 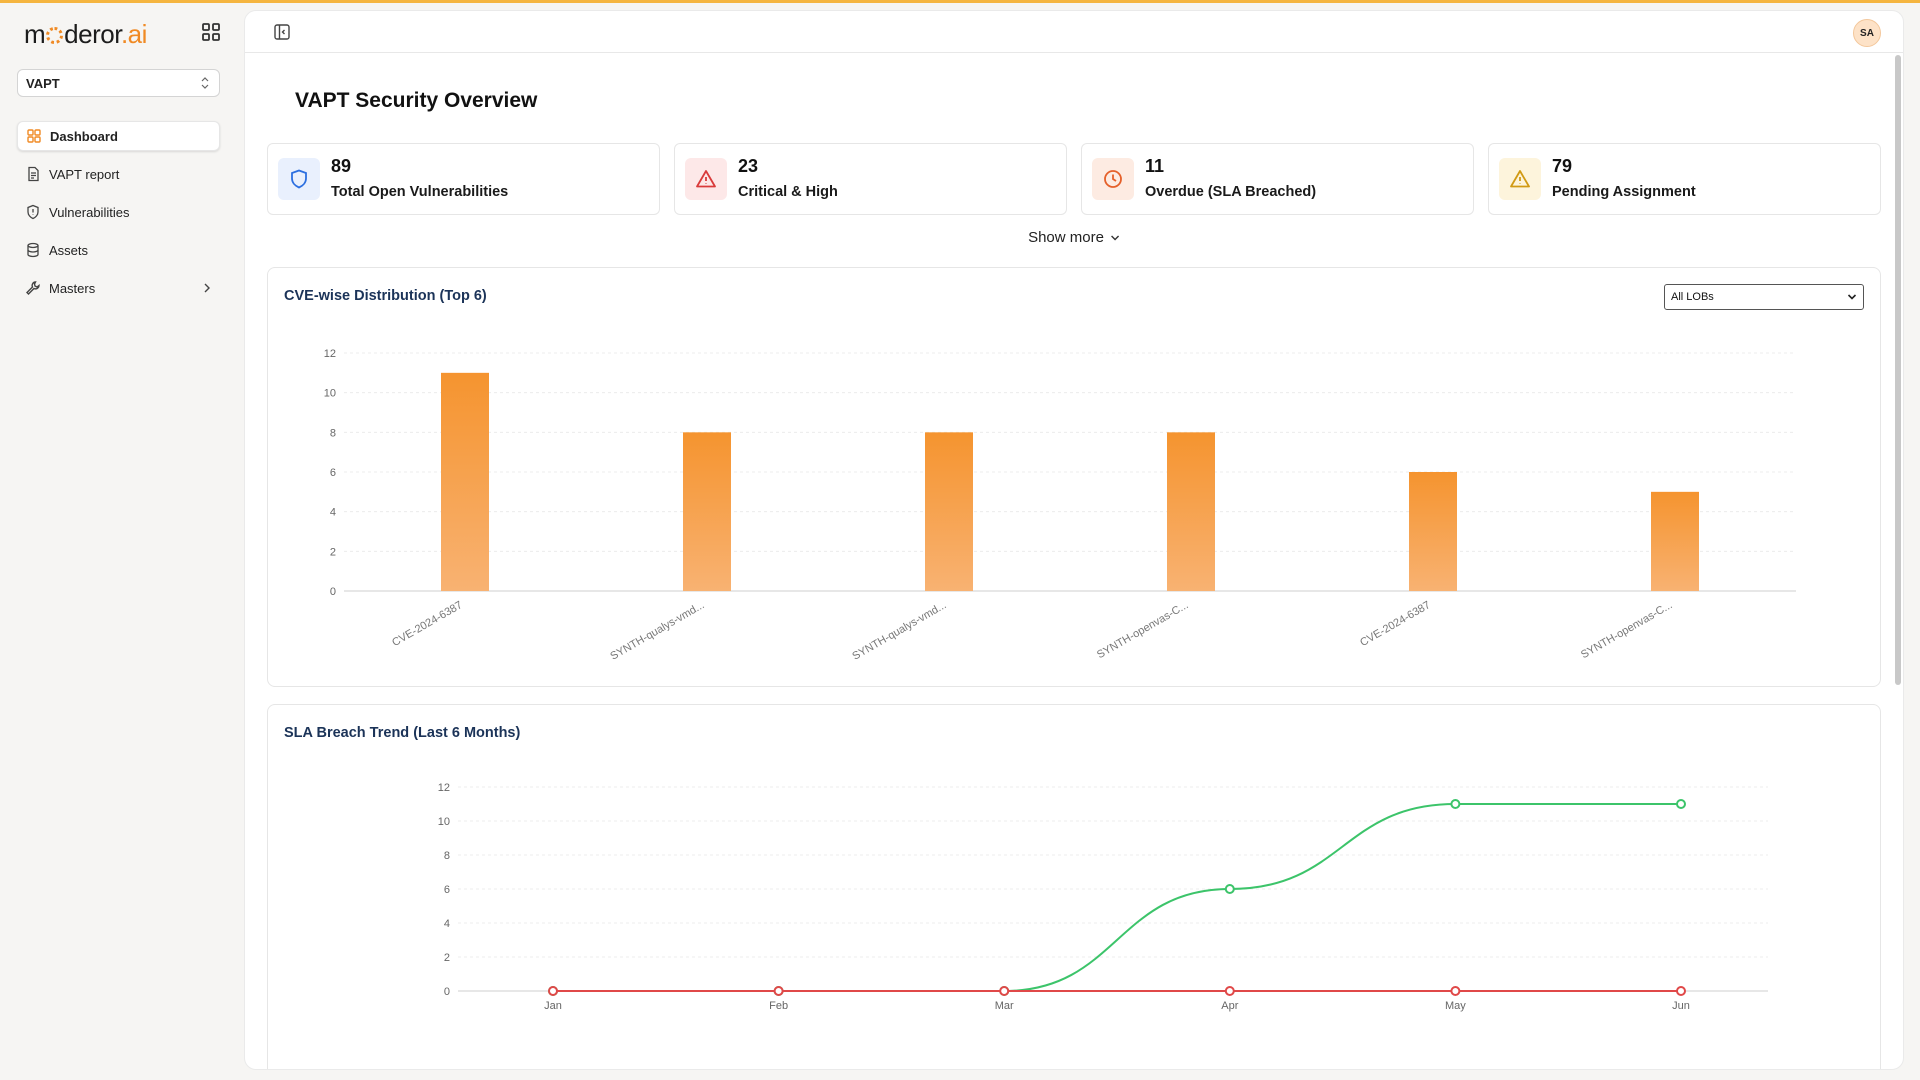 I want to click on sidebar-item-assets: Assets, so click(x=118, y=250).